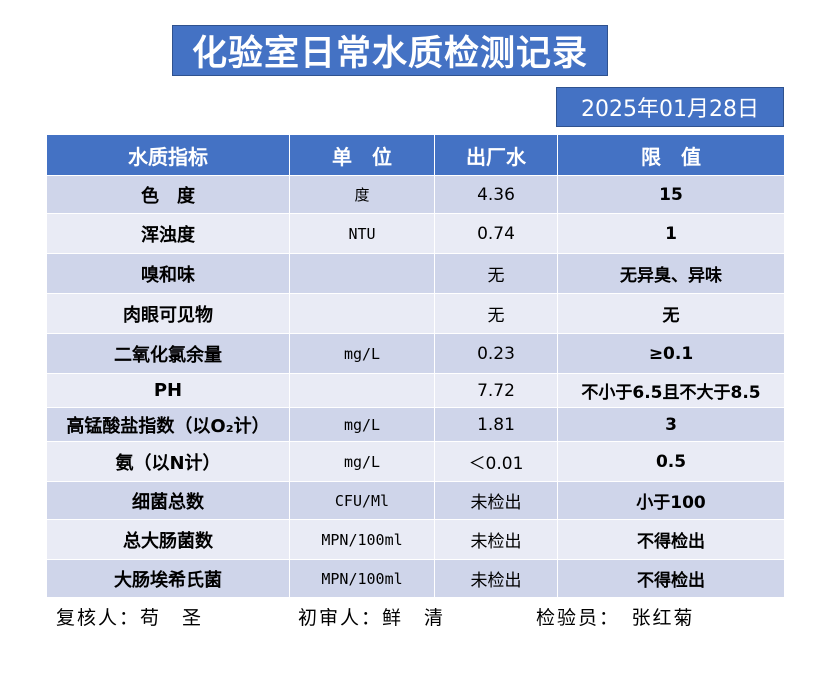 This screenshot has width=827, height=674. What do you see at coordinates (496, 233) in the screenshot?
I see `cell-value: 0.74` at bounding box center [496, 233].